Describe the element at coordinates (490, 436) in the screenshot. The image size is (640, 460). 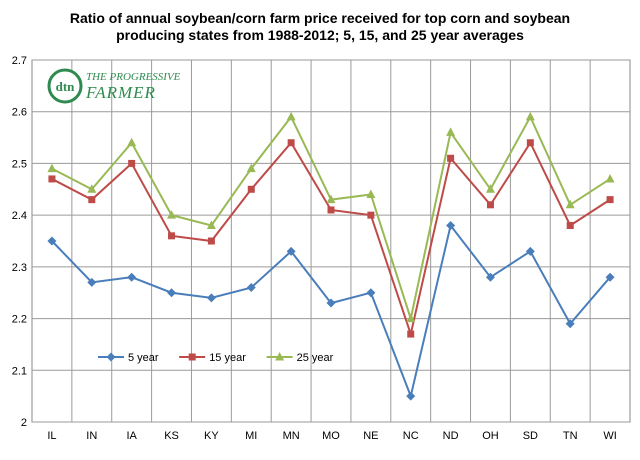
I see `x-tick-label: OH` at that location.